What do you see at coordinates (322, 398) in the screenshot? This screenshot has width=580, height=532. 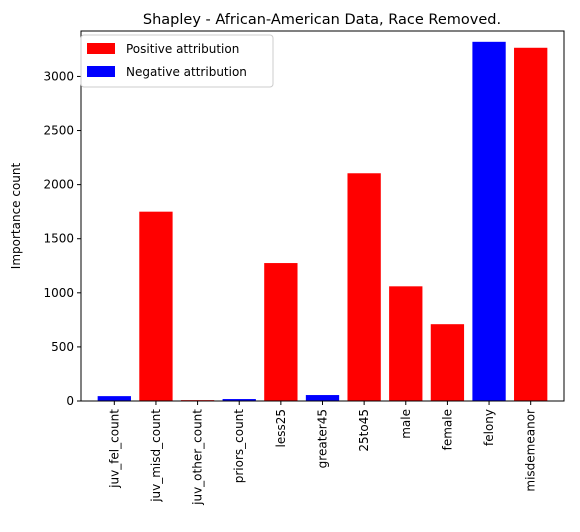 I see `bar-greater45` at bounding box center [322, 398].